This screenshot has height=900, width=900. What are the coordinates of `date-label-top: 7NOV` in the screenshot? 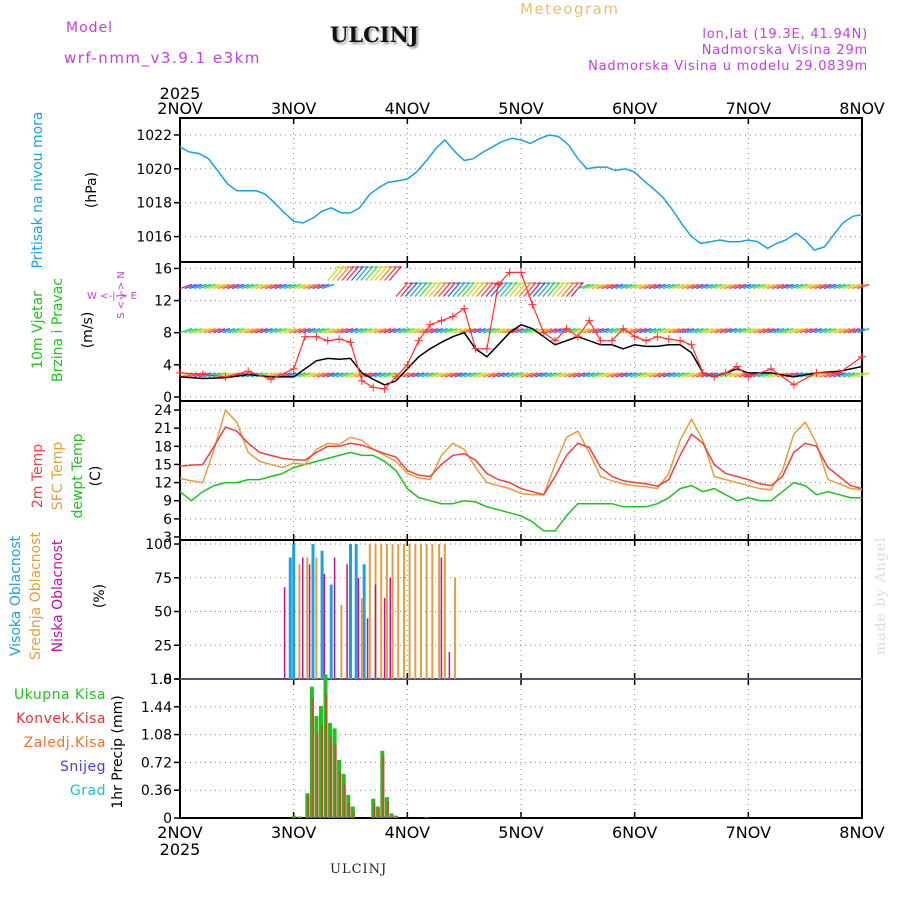 It's located at (748, 108).